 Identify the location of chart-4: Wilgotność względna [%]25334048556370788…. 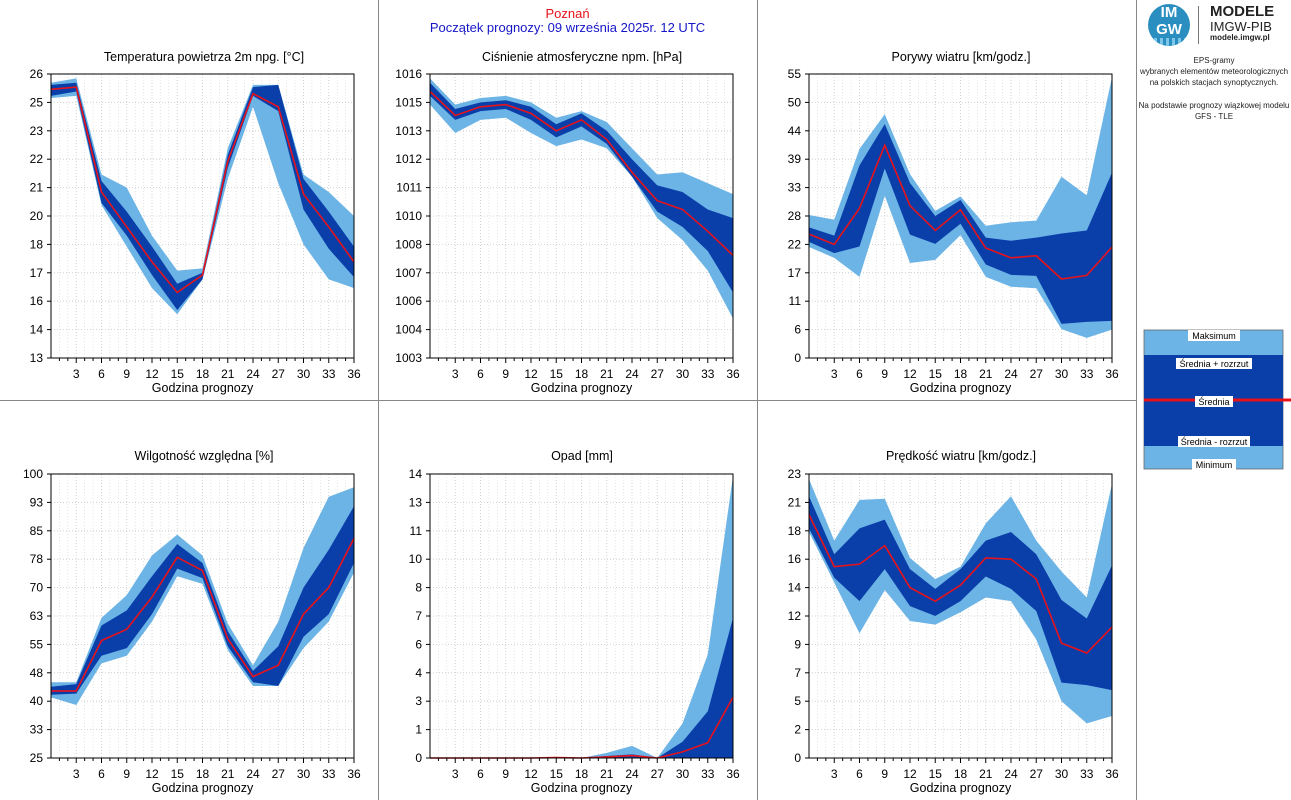
(192, 622).